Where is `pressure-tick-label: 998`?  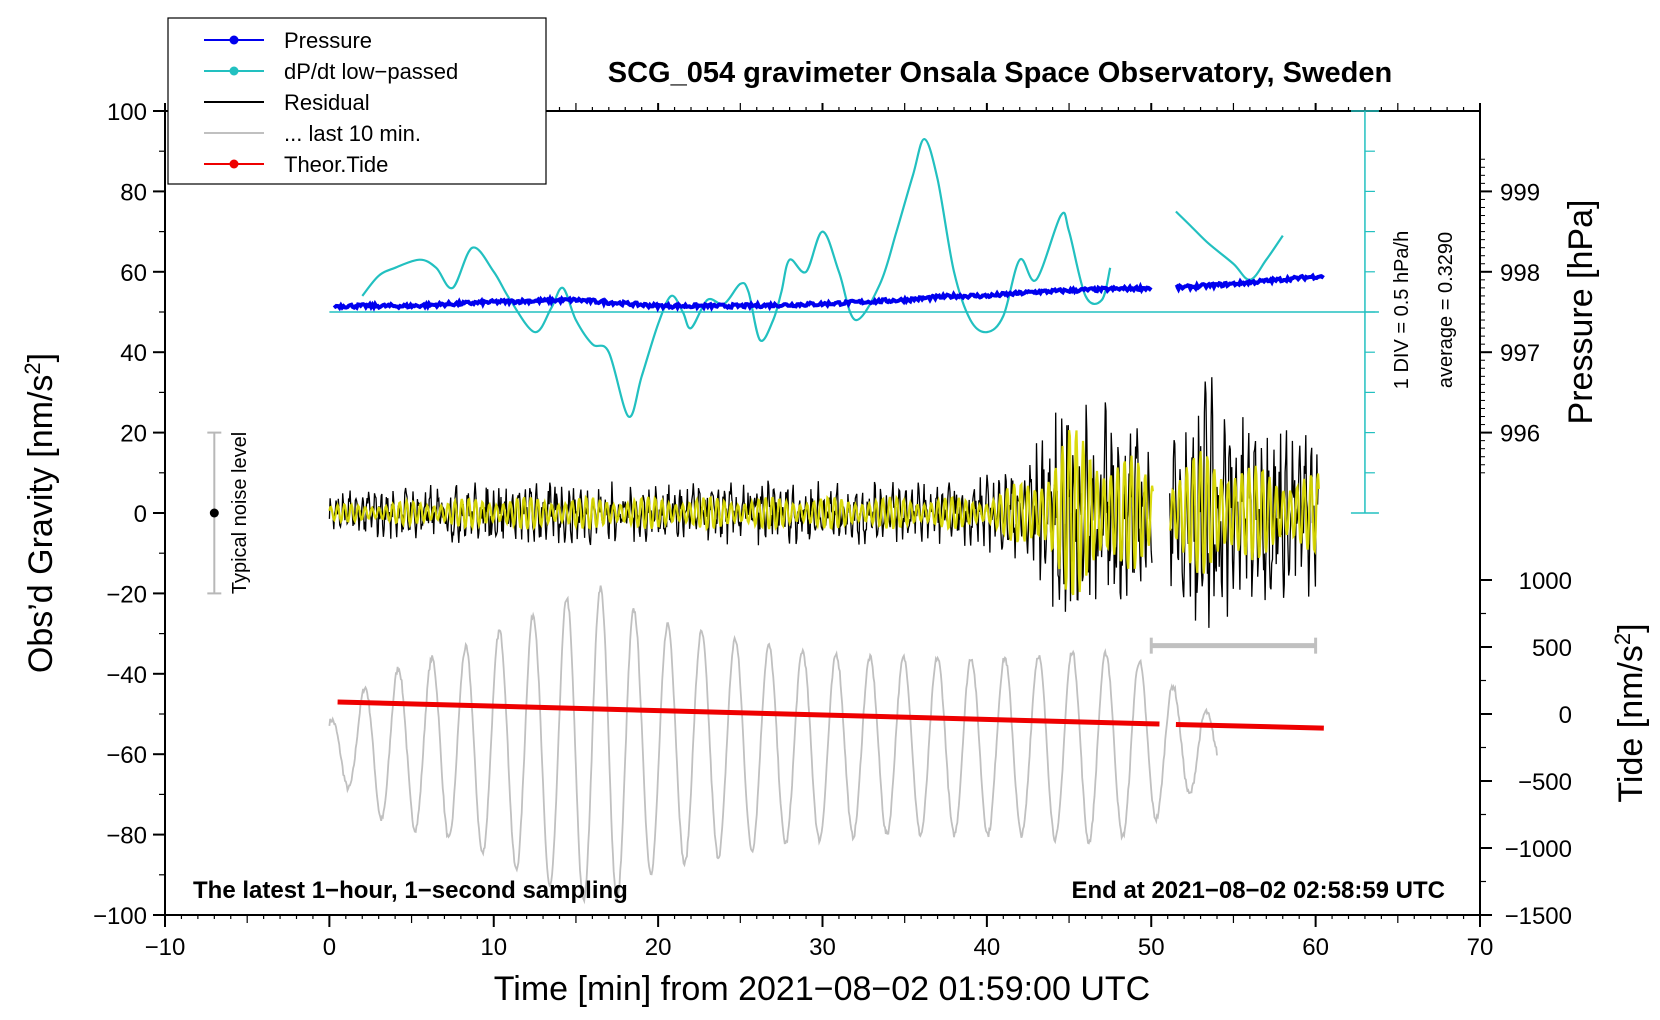
pressure-tick-label: 998 is located at coordinates (1520, 273).